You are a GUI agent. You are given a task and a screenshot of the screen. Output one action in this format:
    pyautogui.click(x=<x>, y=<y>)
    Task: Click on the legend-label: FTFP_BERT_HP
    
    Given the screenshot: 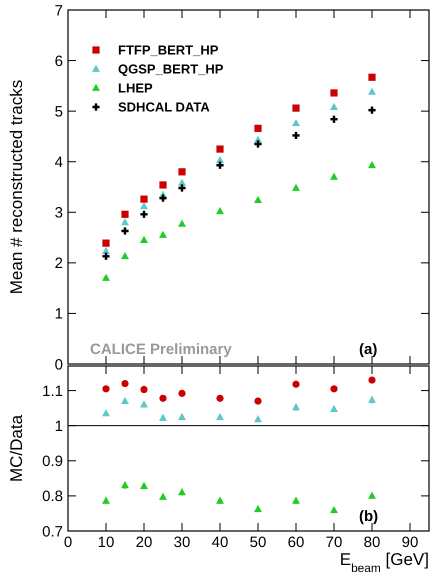 What is the action you would take?
    pyautogui.click(x=168, y=50)
    